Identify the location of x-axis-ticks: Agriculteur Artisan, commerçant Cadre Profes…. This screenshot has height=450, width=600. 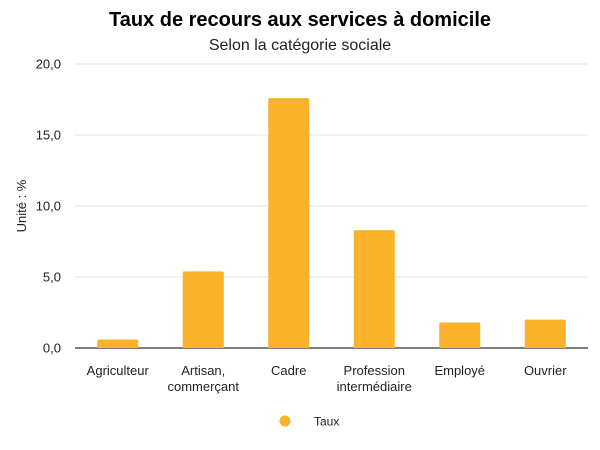
(327, 378).